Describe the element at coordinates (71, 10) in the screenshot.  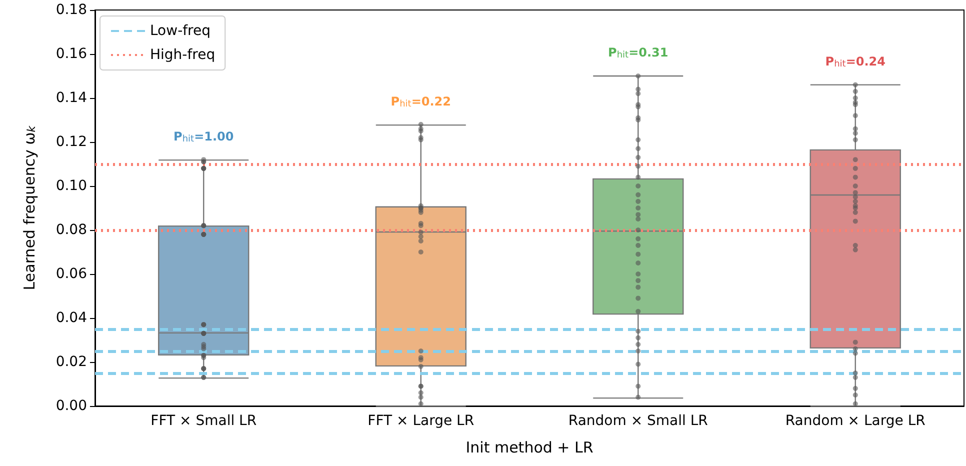
I see `y-tick-label: 0.18` at that location.